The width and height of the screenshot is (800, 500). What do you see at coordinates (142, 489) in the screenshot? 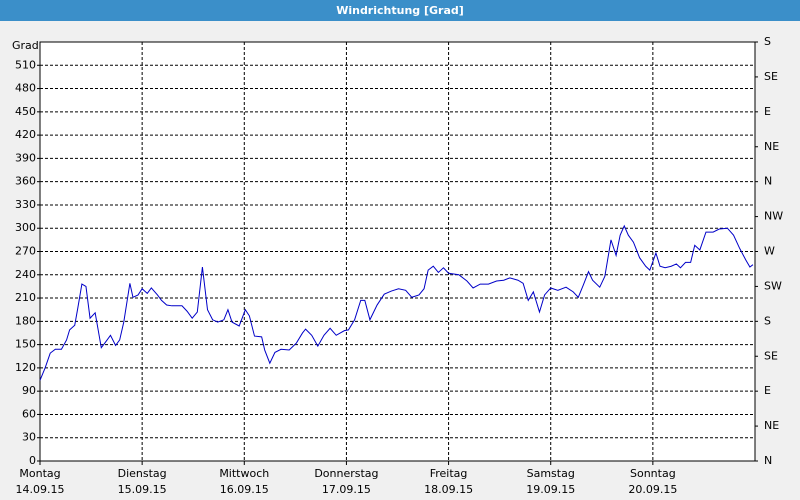
I see `x-tick-date: 15.09.15` at bounding box center [142, 489].